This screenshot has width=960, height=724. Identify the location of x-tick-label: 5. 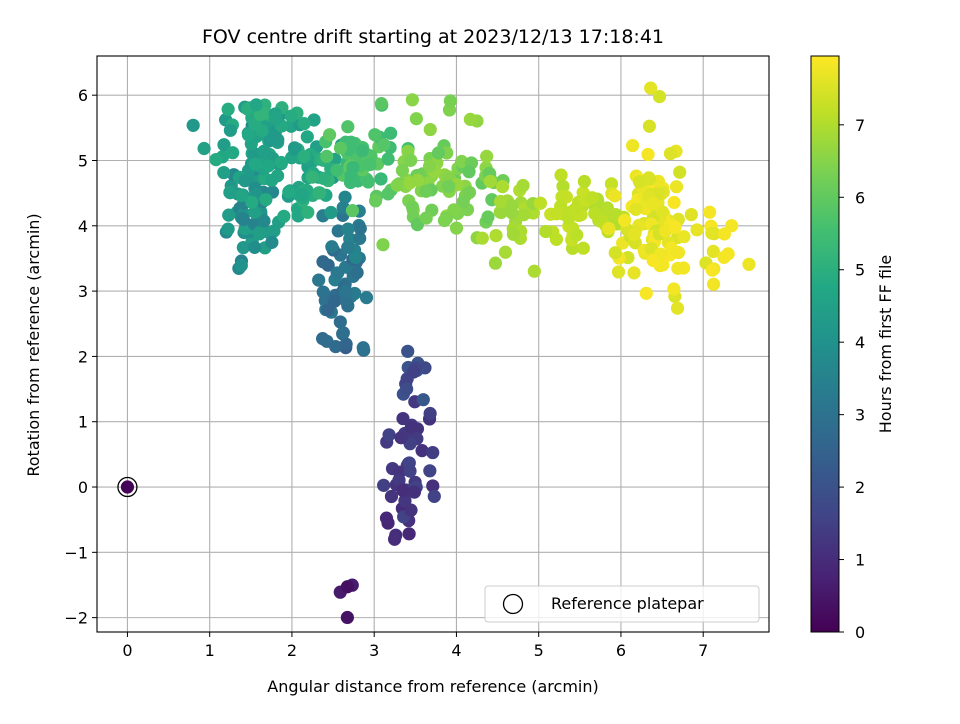
(539, 650).